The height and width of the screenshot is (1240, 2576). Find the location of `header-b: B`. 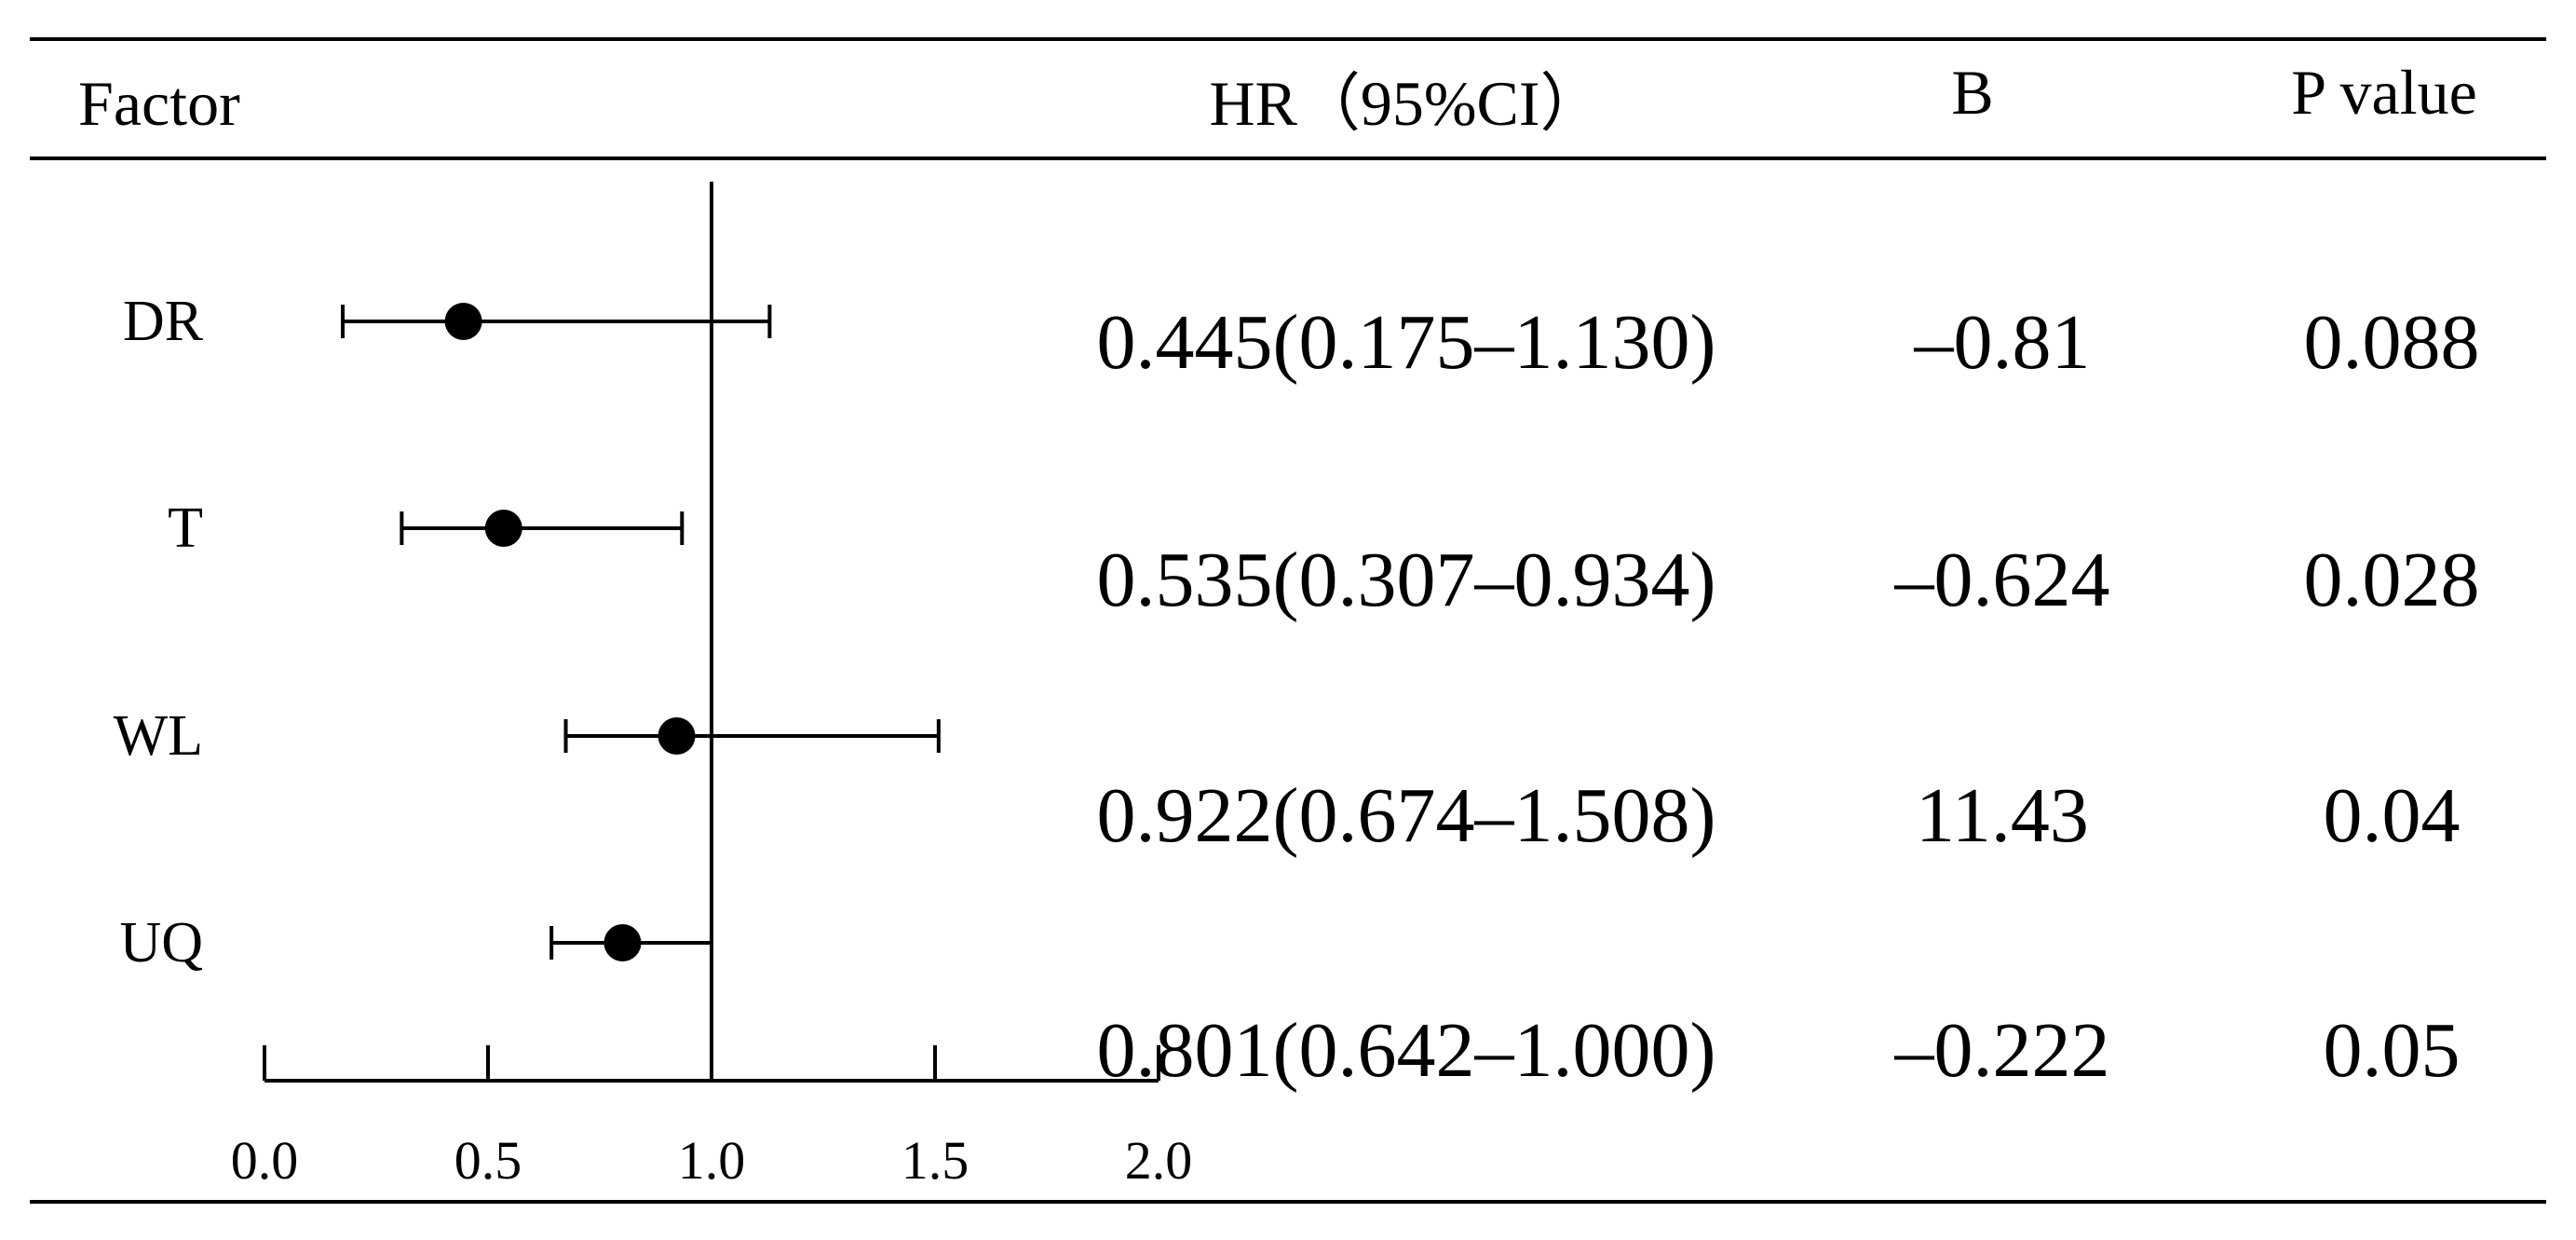

header-b: B is located at coordinates (1972, 92).